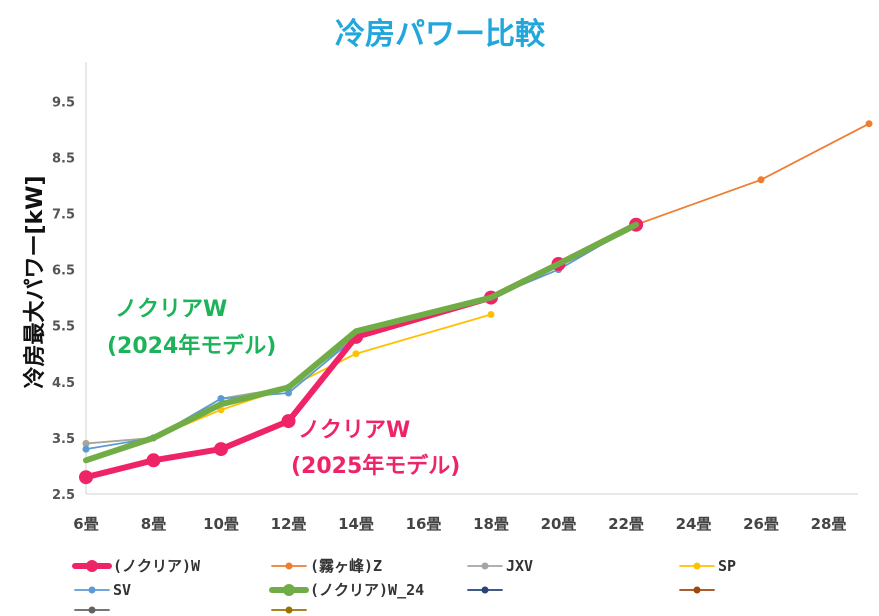 The height and width of the screenshot is (616, 879). I want to click on annotation-2024-line1: ノクリアW, so click(171, 309).